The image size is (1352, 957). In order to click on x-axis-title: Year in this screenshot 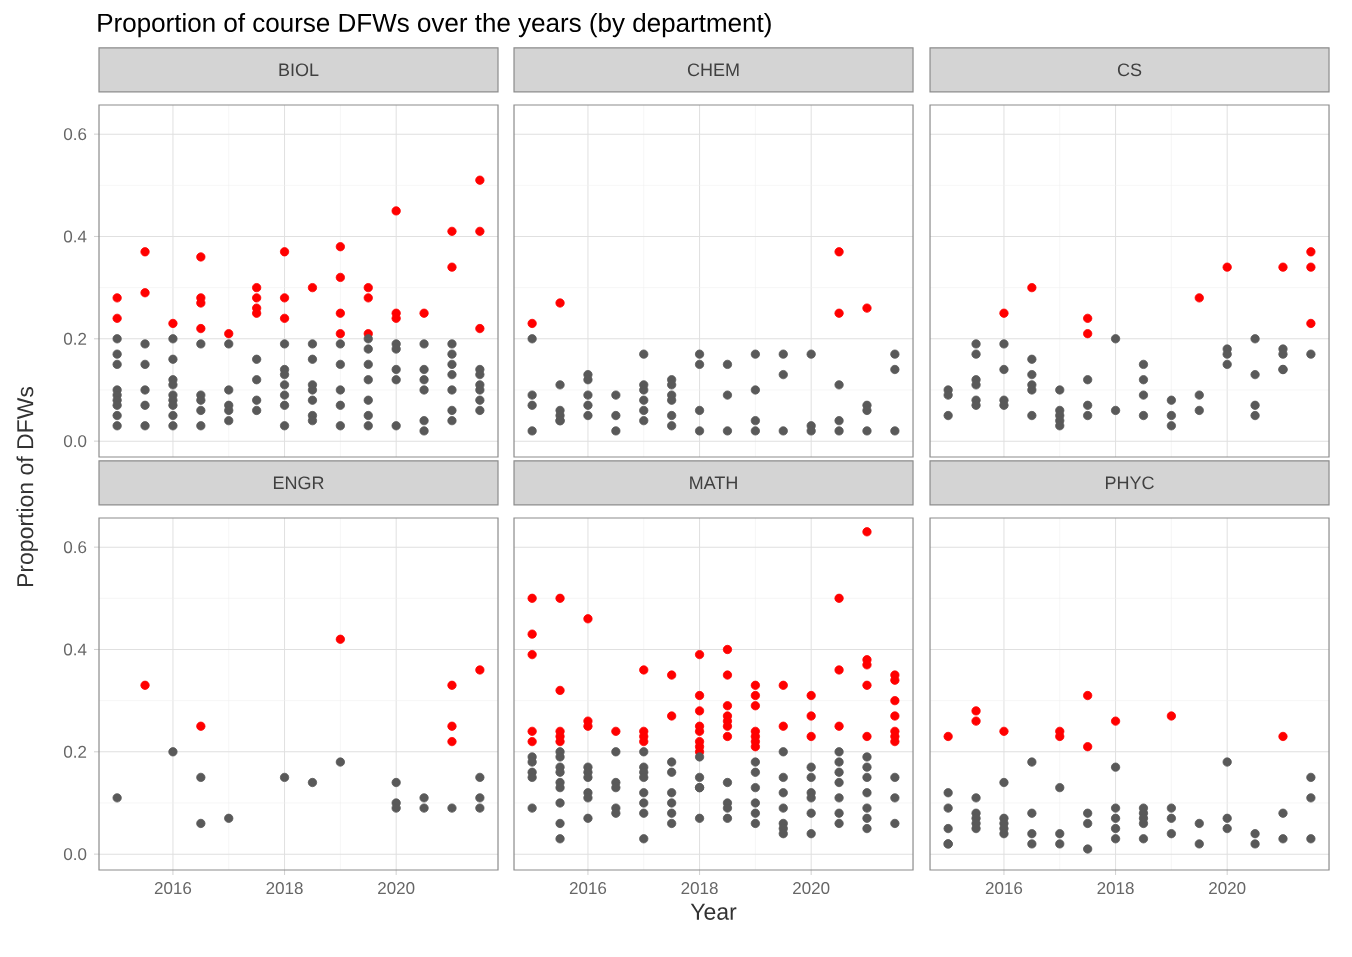, I will do `click(713, 911)`.